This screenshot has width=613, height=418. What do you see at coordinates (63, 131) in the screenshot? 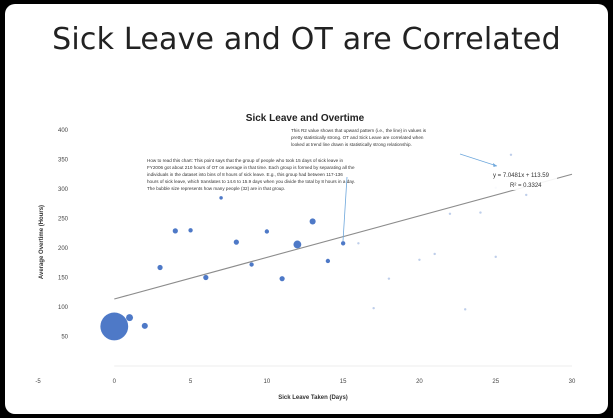
I see `y-tick-label: 400` at bounding box center [63, 131].